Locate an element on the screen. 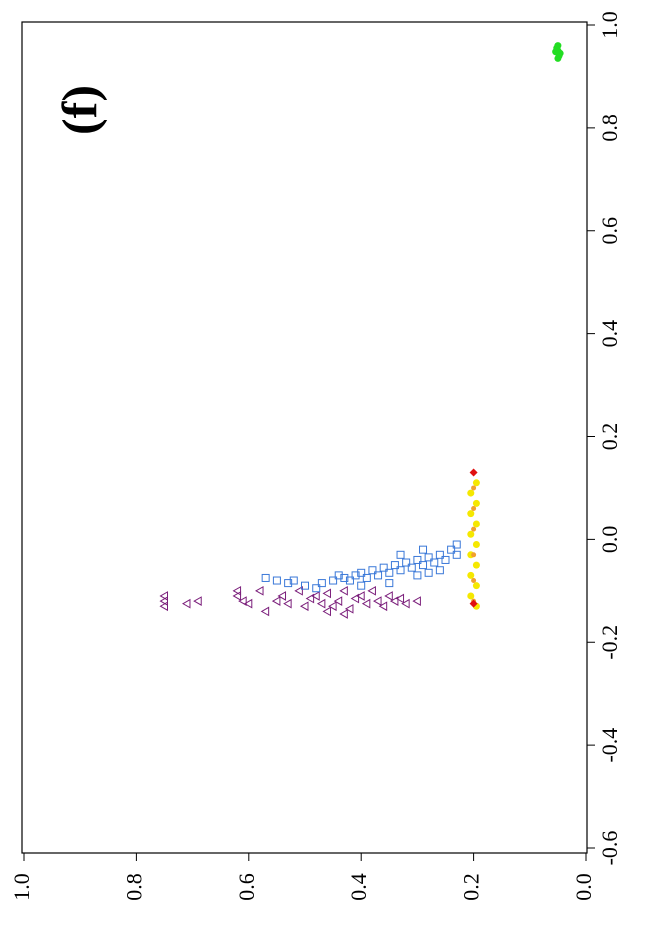  y-tick-label: 1.0 is located at coordinates (21, 887).